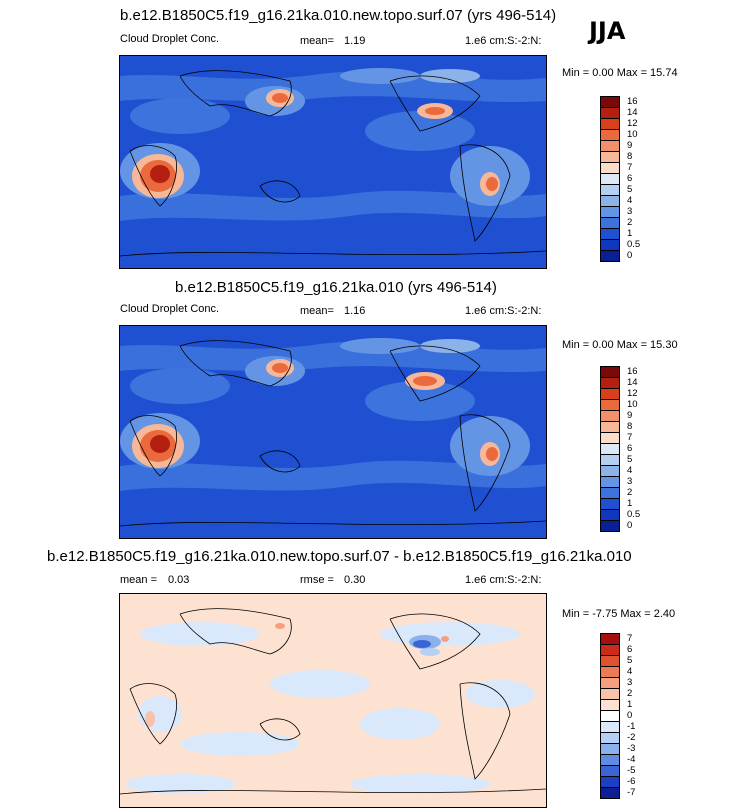 This screenshot has width=733, height=812. Describe the element at coordinates (138, 580) in the screenshot. I see `panel3-mean-label: mean =` at that location.